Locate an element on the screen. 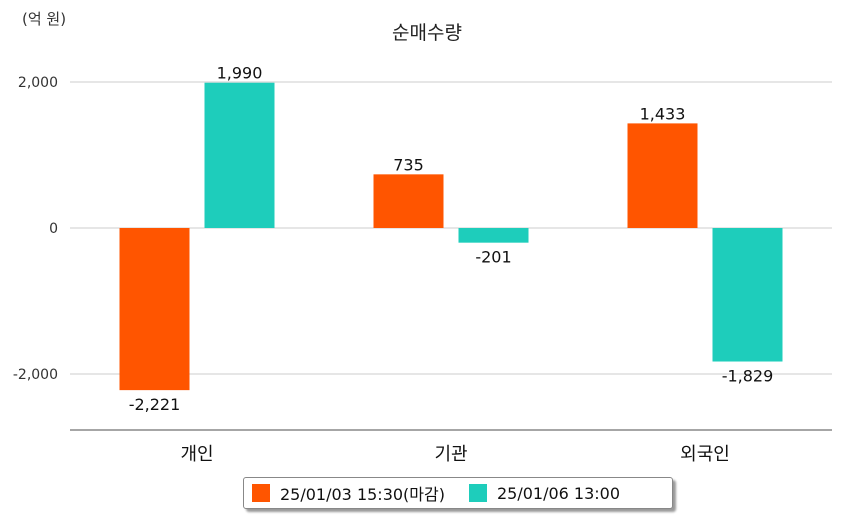  x-tick-label: 개인 is located at coordinates (196, 454).